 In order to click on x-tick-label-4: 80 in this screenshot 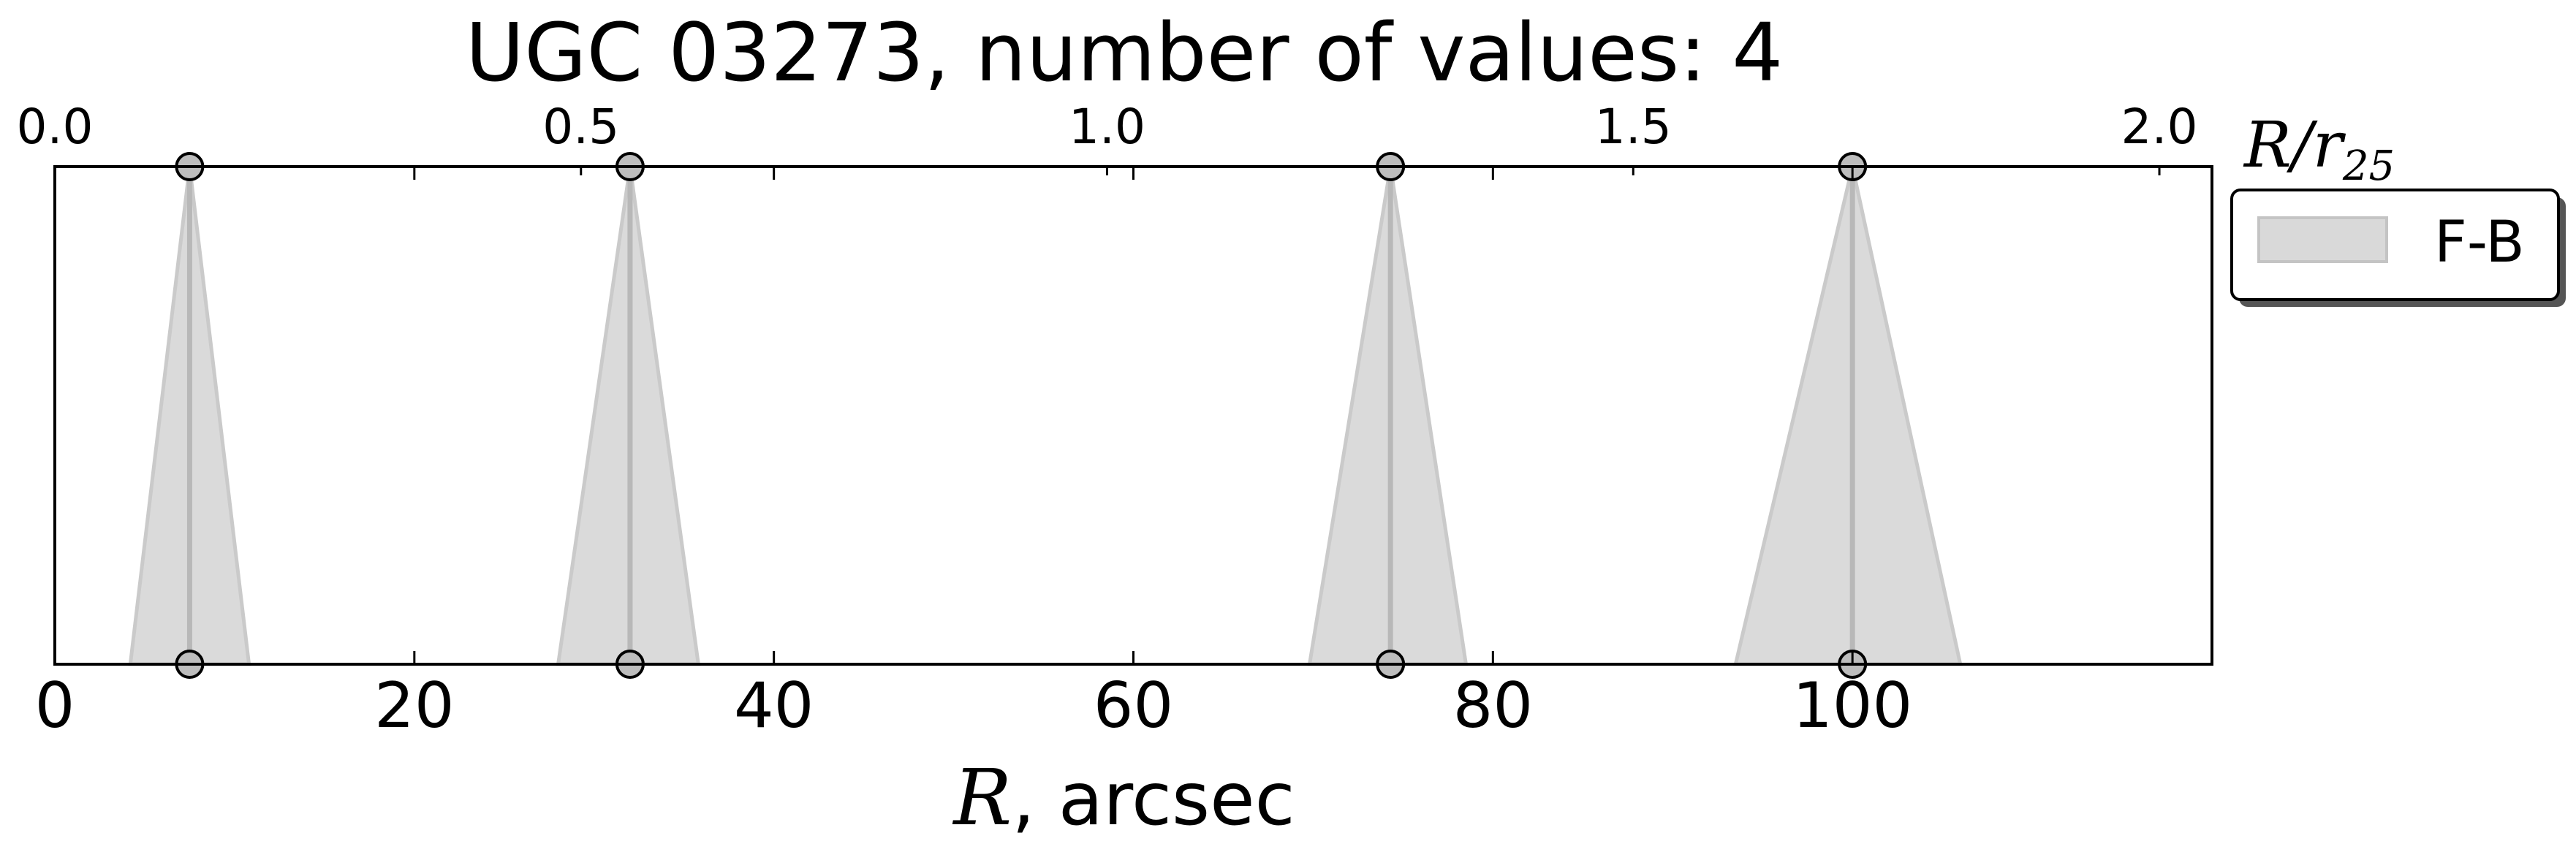, I will do `click(1493, 705)`.